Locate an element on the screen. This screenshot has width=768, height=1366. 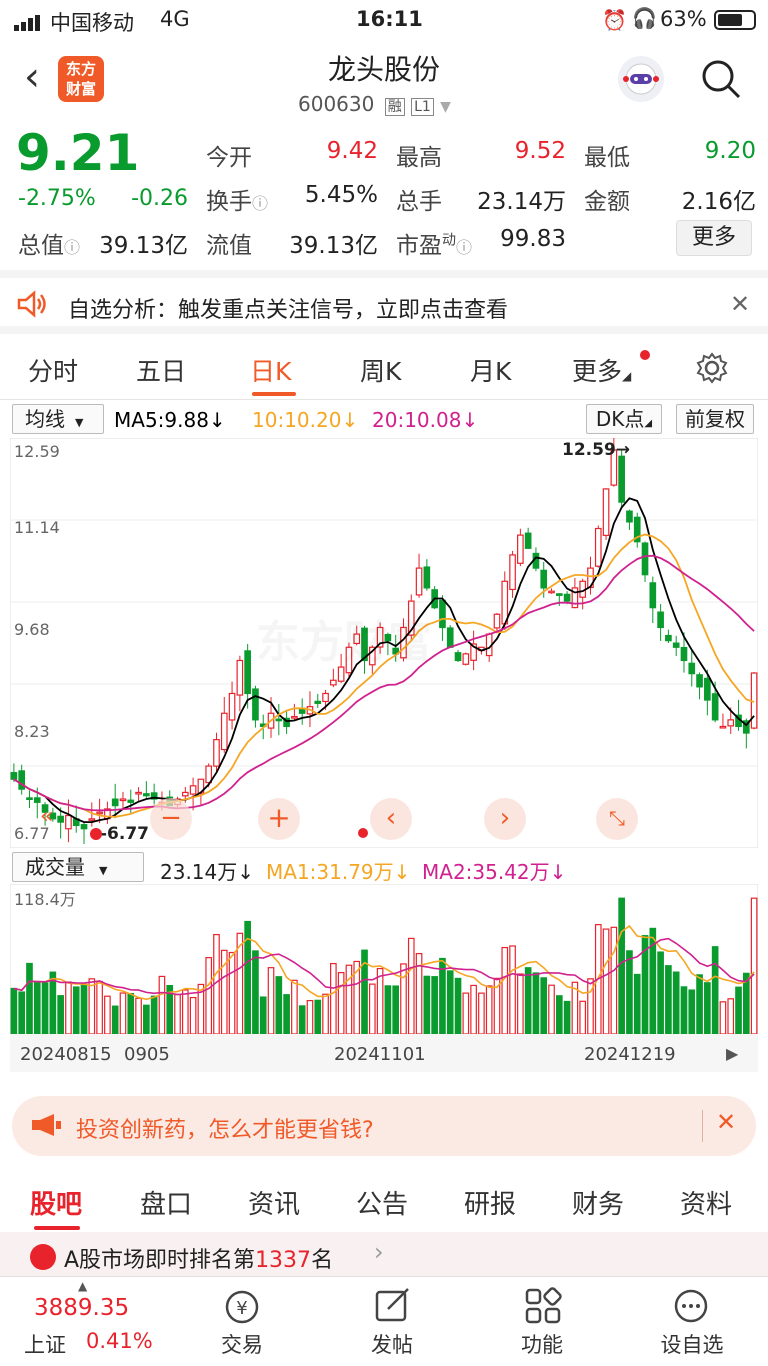
date-label-2: 0905 is located at coordinates (147, 1054).